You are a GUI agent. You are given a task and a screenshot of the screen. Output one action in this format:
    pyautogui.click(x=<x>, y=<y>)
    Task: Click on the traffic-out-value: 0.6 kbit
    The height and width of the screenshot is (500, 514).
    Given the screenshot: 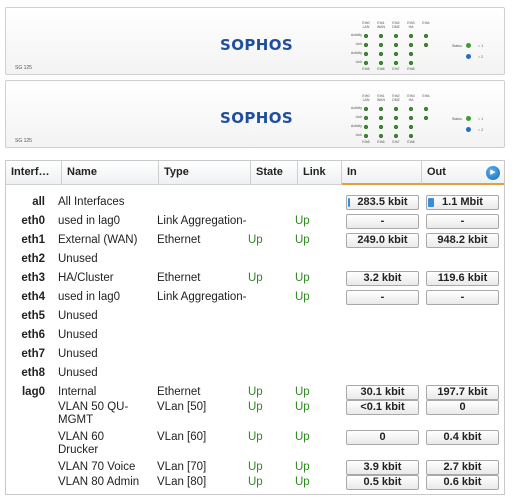 What is the action you would take?
    pyautogui.click(x=462, y=482)
    